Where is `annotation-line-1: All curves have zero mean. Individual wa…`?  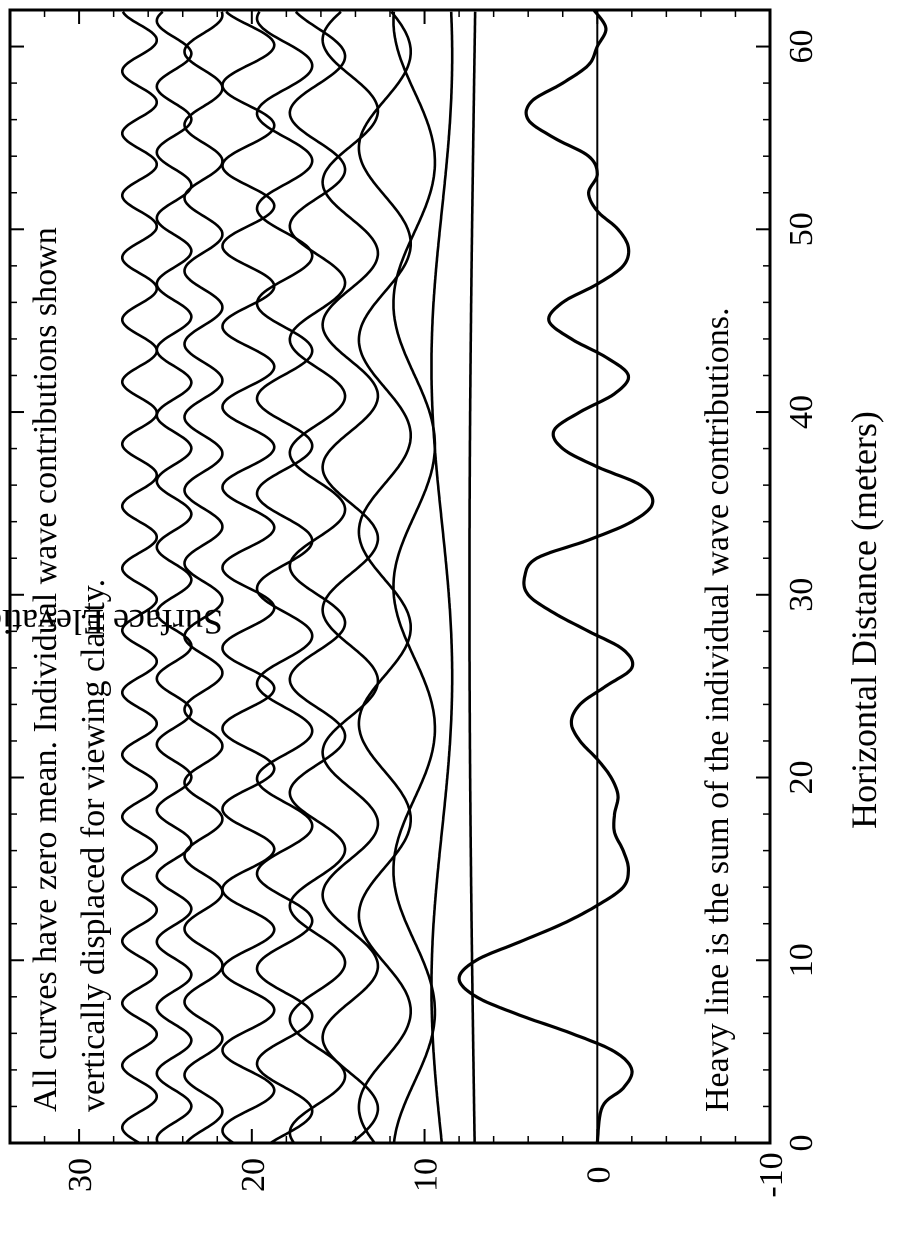 annotation-line-1: All curves have zero mean. Individual wa… is located at coordinates (45, 669).